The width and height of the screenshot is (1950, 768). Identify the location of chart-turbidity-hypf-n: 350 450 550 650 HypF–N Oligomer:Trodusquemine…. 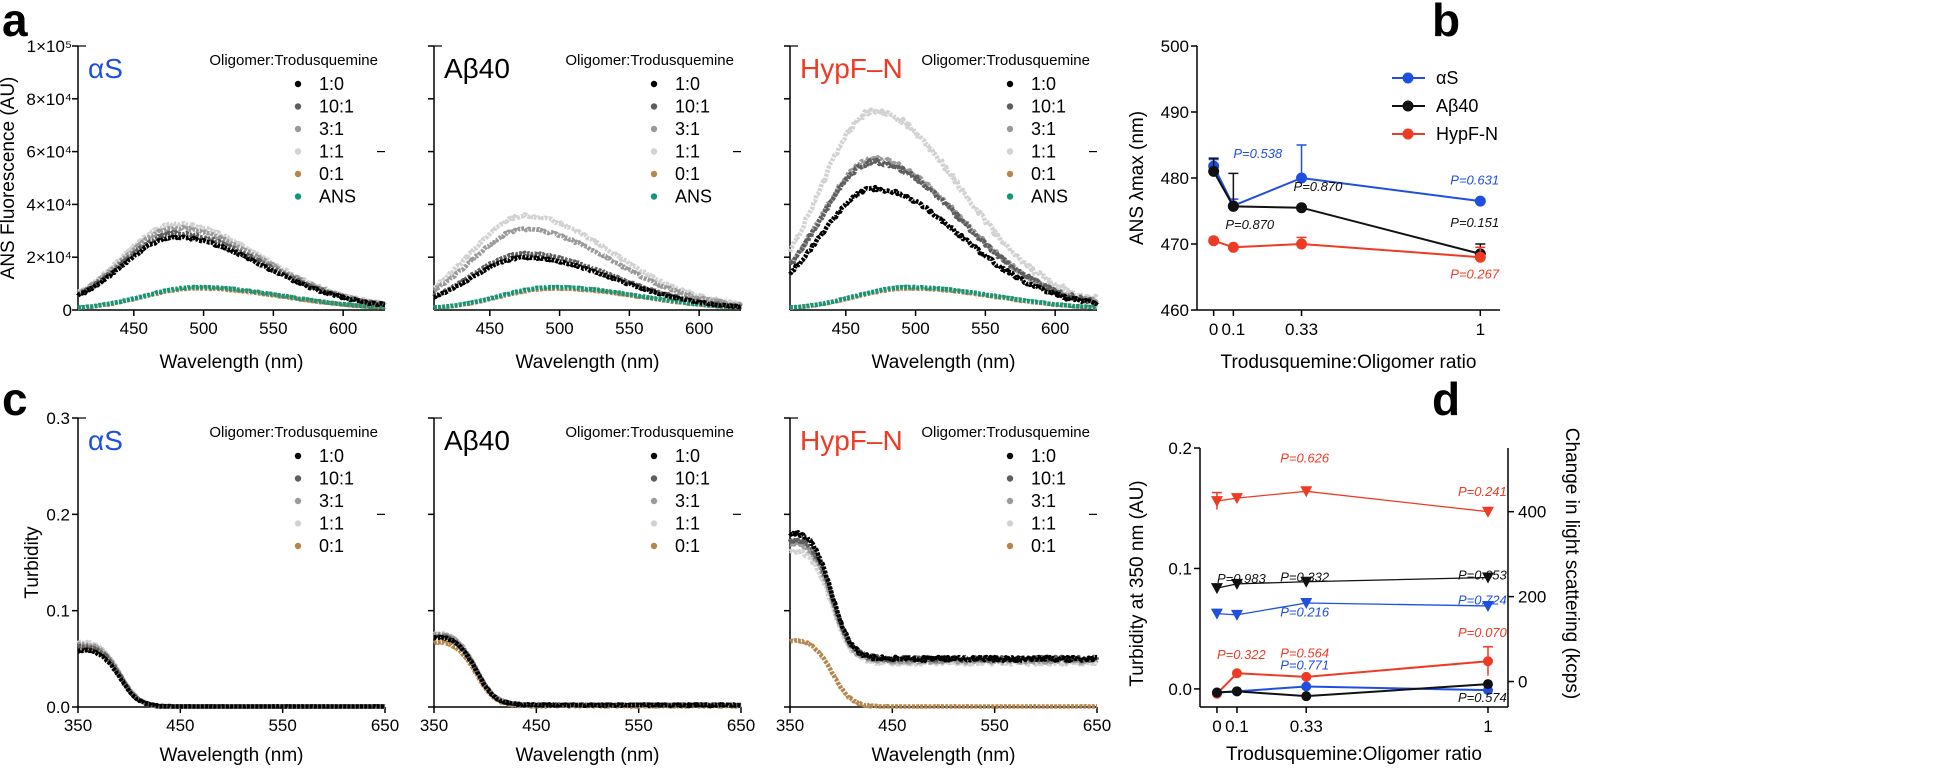
(943, 591).